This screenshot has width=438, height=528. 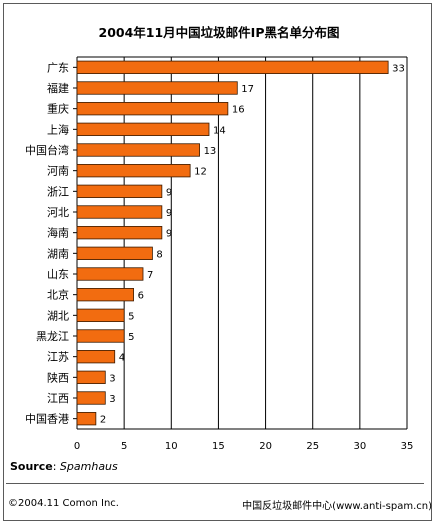 I want to click on organization-text: 中国反垃圾邮件中心(www.anti-spam.cn), so click(x=337, y=506).